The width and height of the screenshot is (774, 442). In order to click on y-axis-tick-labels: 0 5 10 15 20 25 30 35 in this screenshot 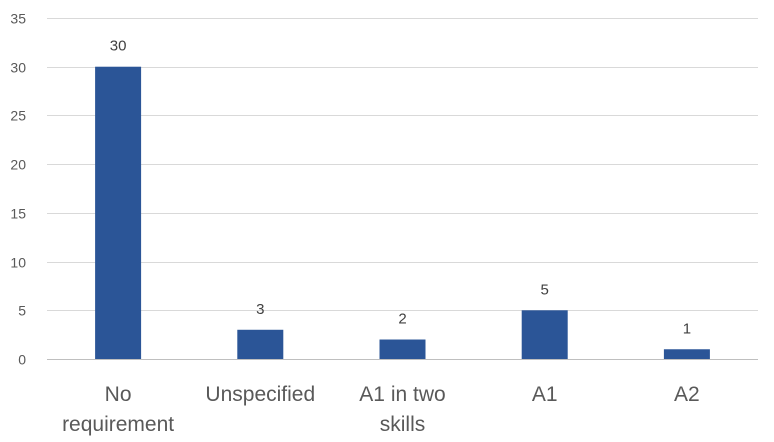, I will do `click(18, 189)`.